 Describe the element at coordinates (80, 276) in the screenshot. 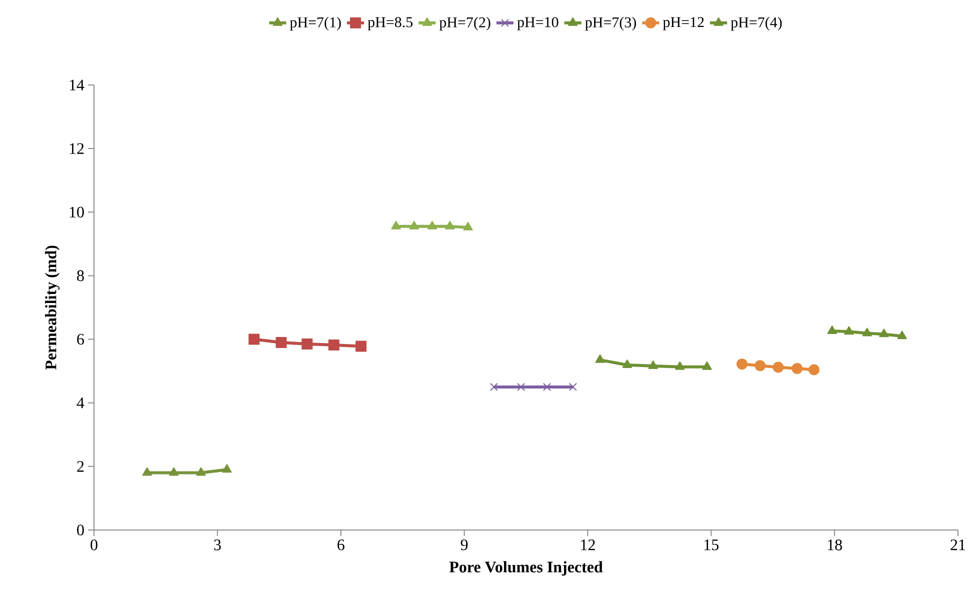

I see `y-tick-label: 8` at that location.